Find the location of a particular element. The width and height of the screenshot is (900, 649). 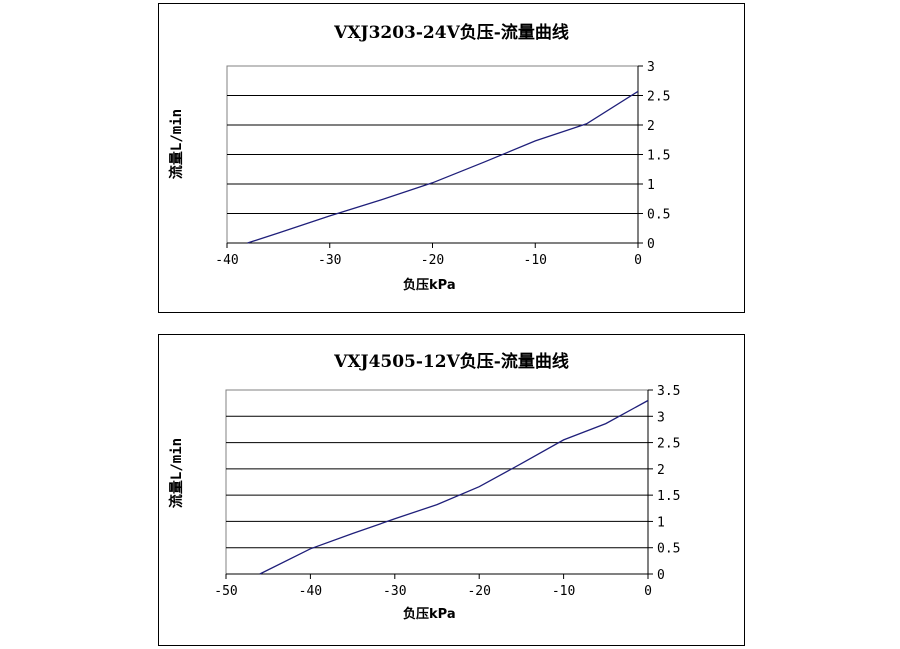

plot-area is located at coordinates (437, 482).